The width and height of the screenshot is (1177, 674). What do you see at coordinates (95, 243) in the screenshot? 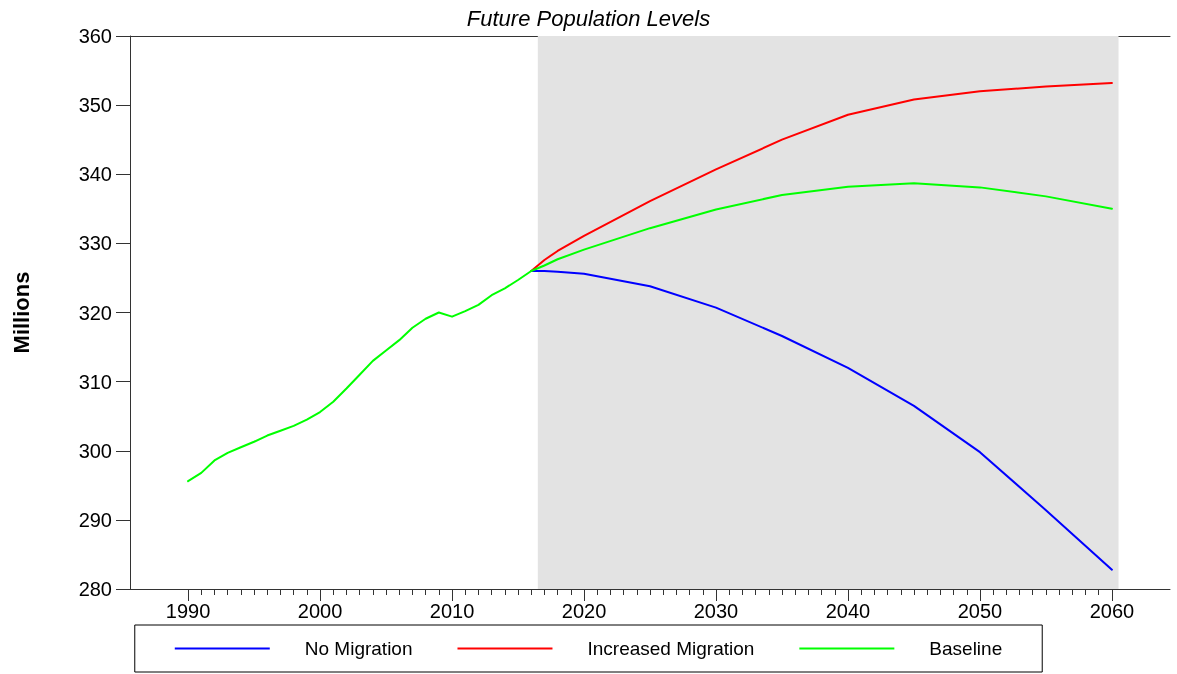
I see `y-tick-label: 330` at bounding box center [95, 243].